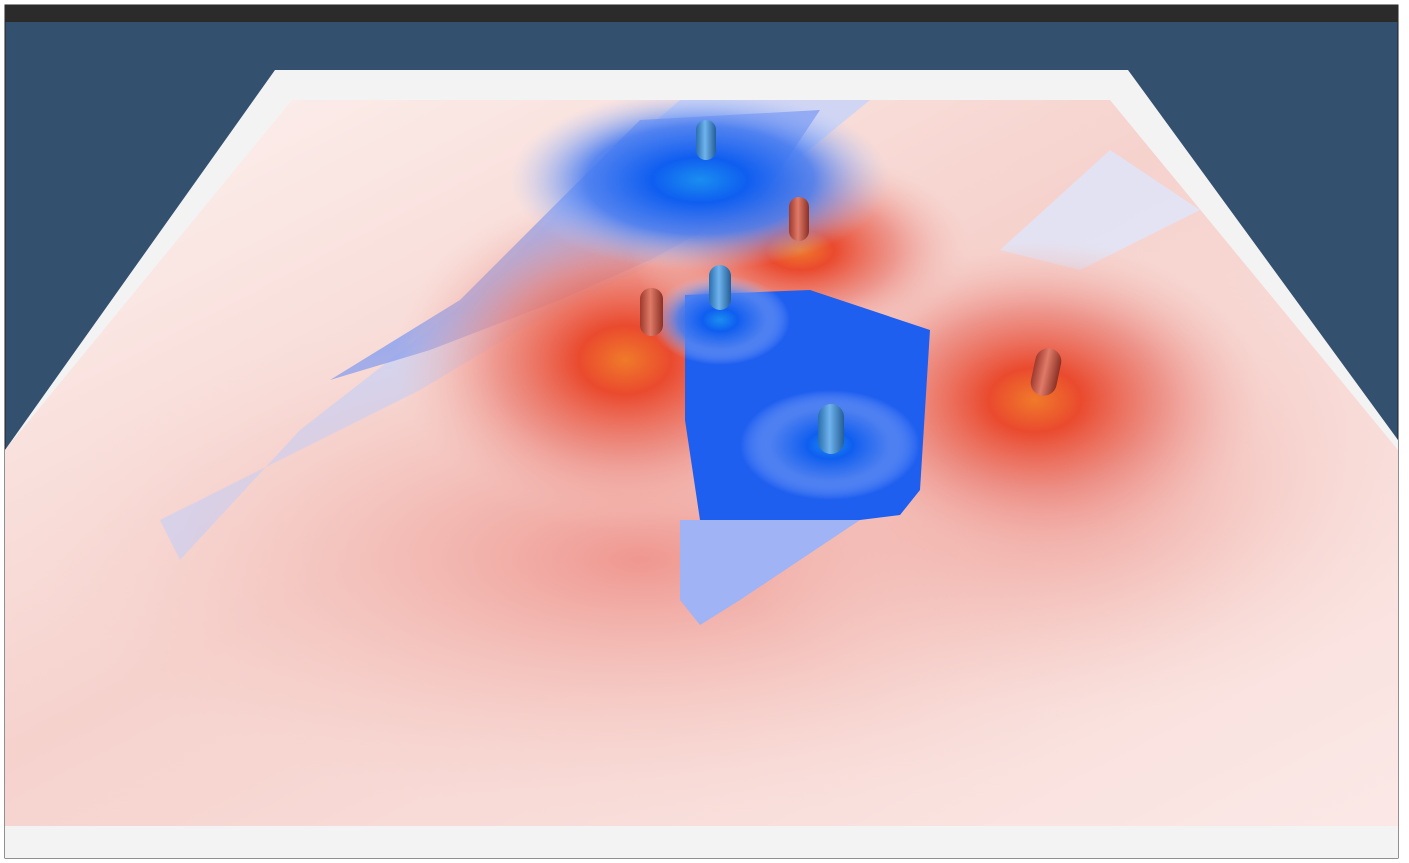 Image resolution: width=1409 pixels, height=863 pixels. I want to click on blue-band-right, so click(1100, 210).